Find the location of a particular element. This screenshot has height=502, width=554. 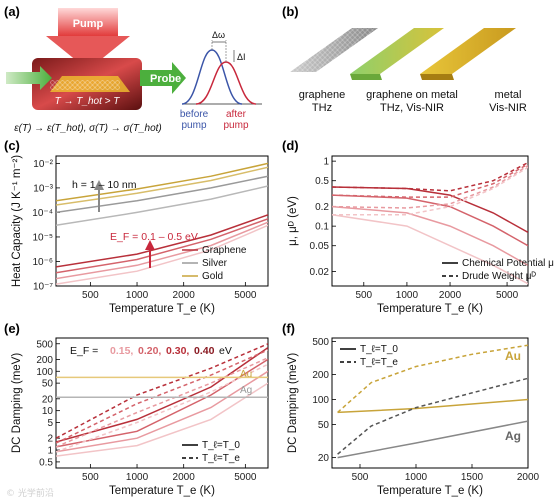

x-tick-label: 1500 is located at coordinates (472, 477).